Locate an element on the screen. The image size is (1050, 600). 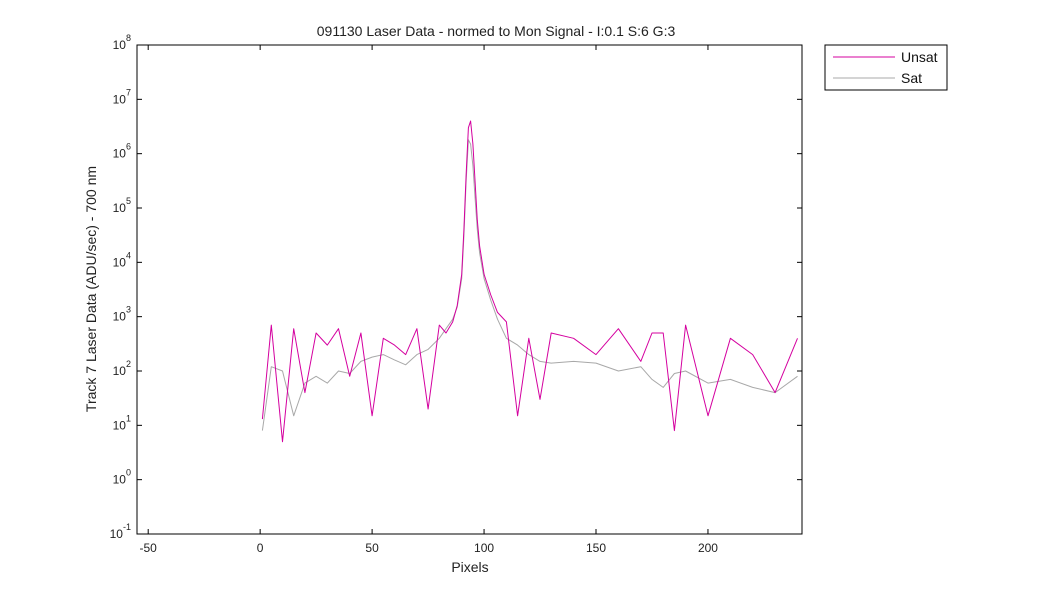
y-tick-label: 10³ is located at coordinates (122, 314).